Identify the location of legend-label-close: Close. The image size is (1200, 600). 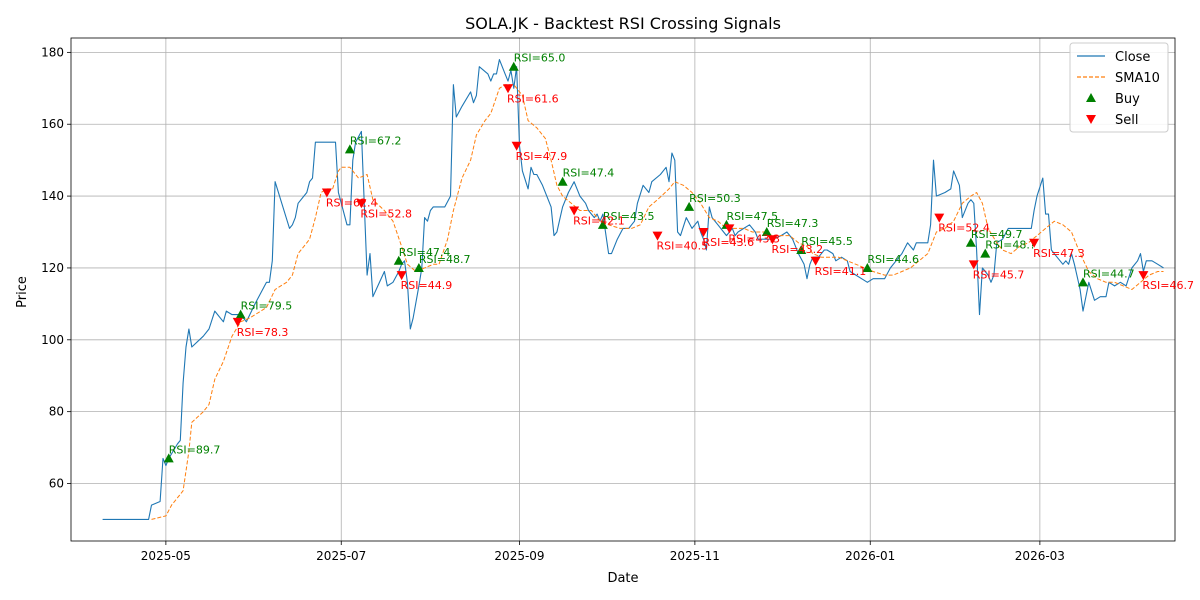
(1132, 57).